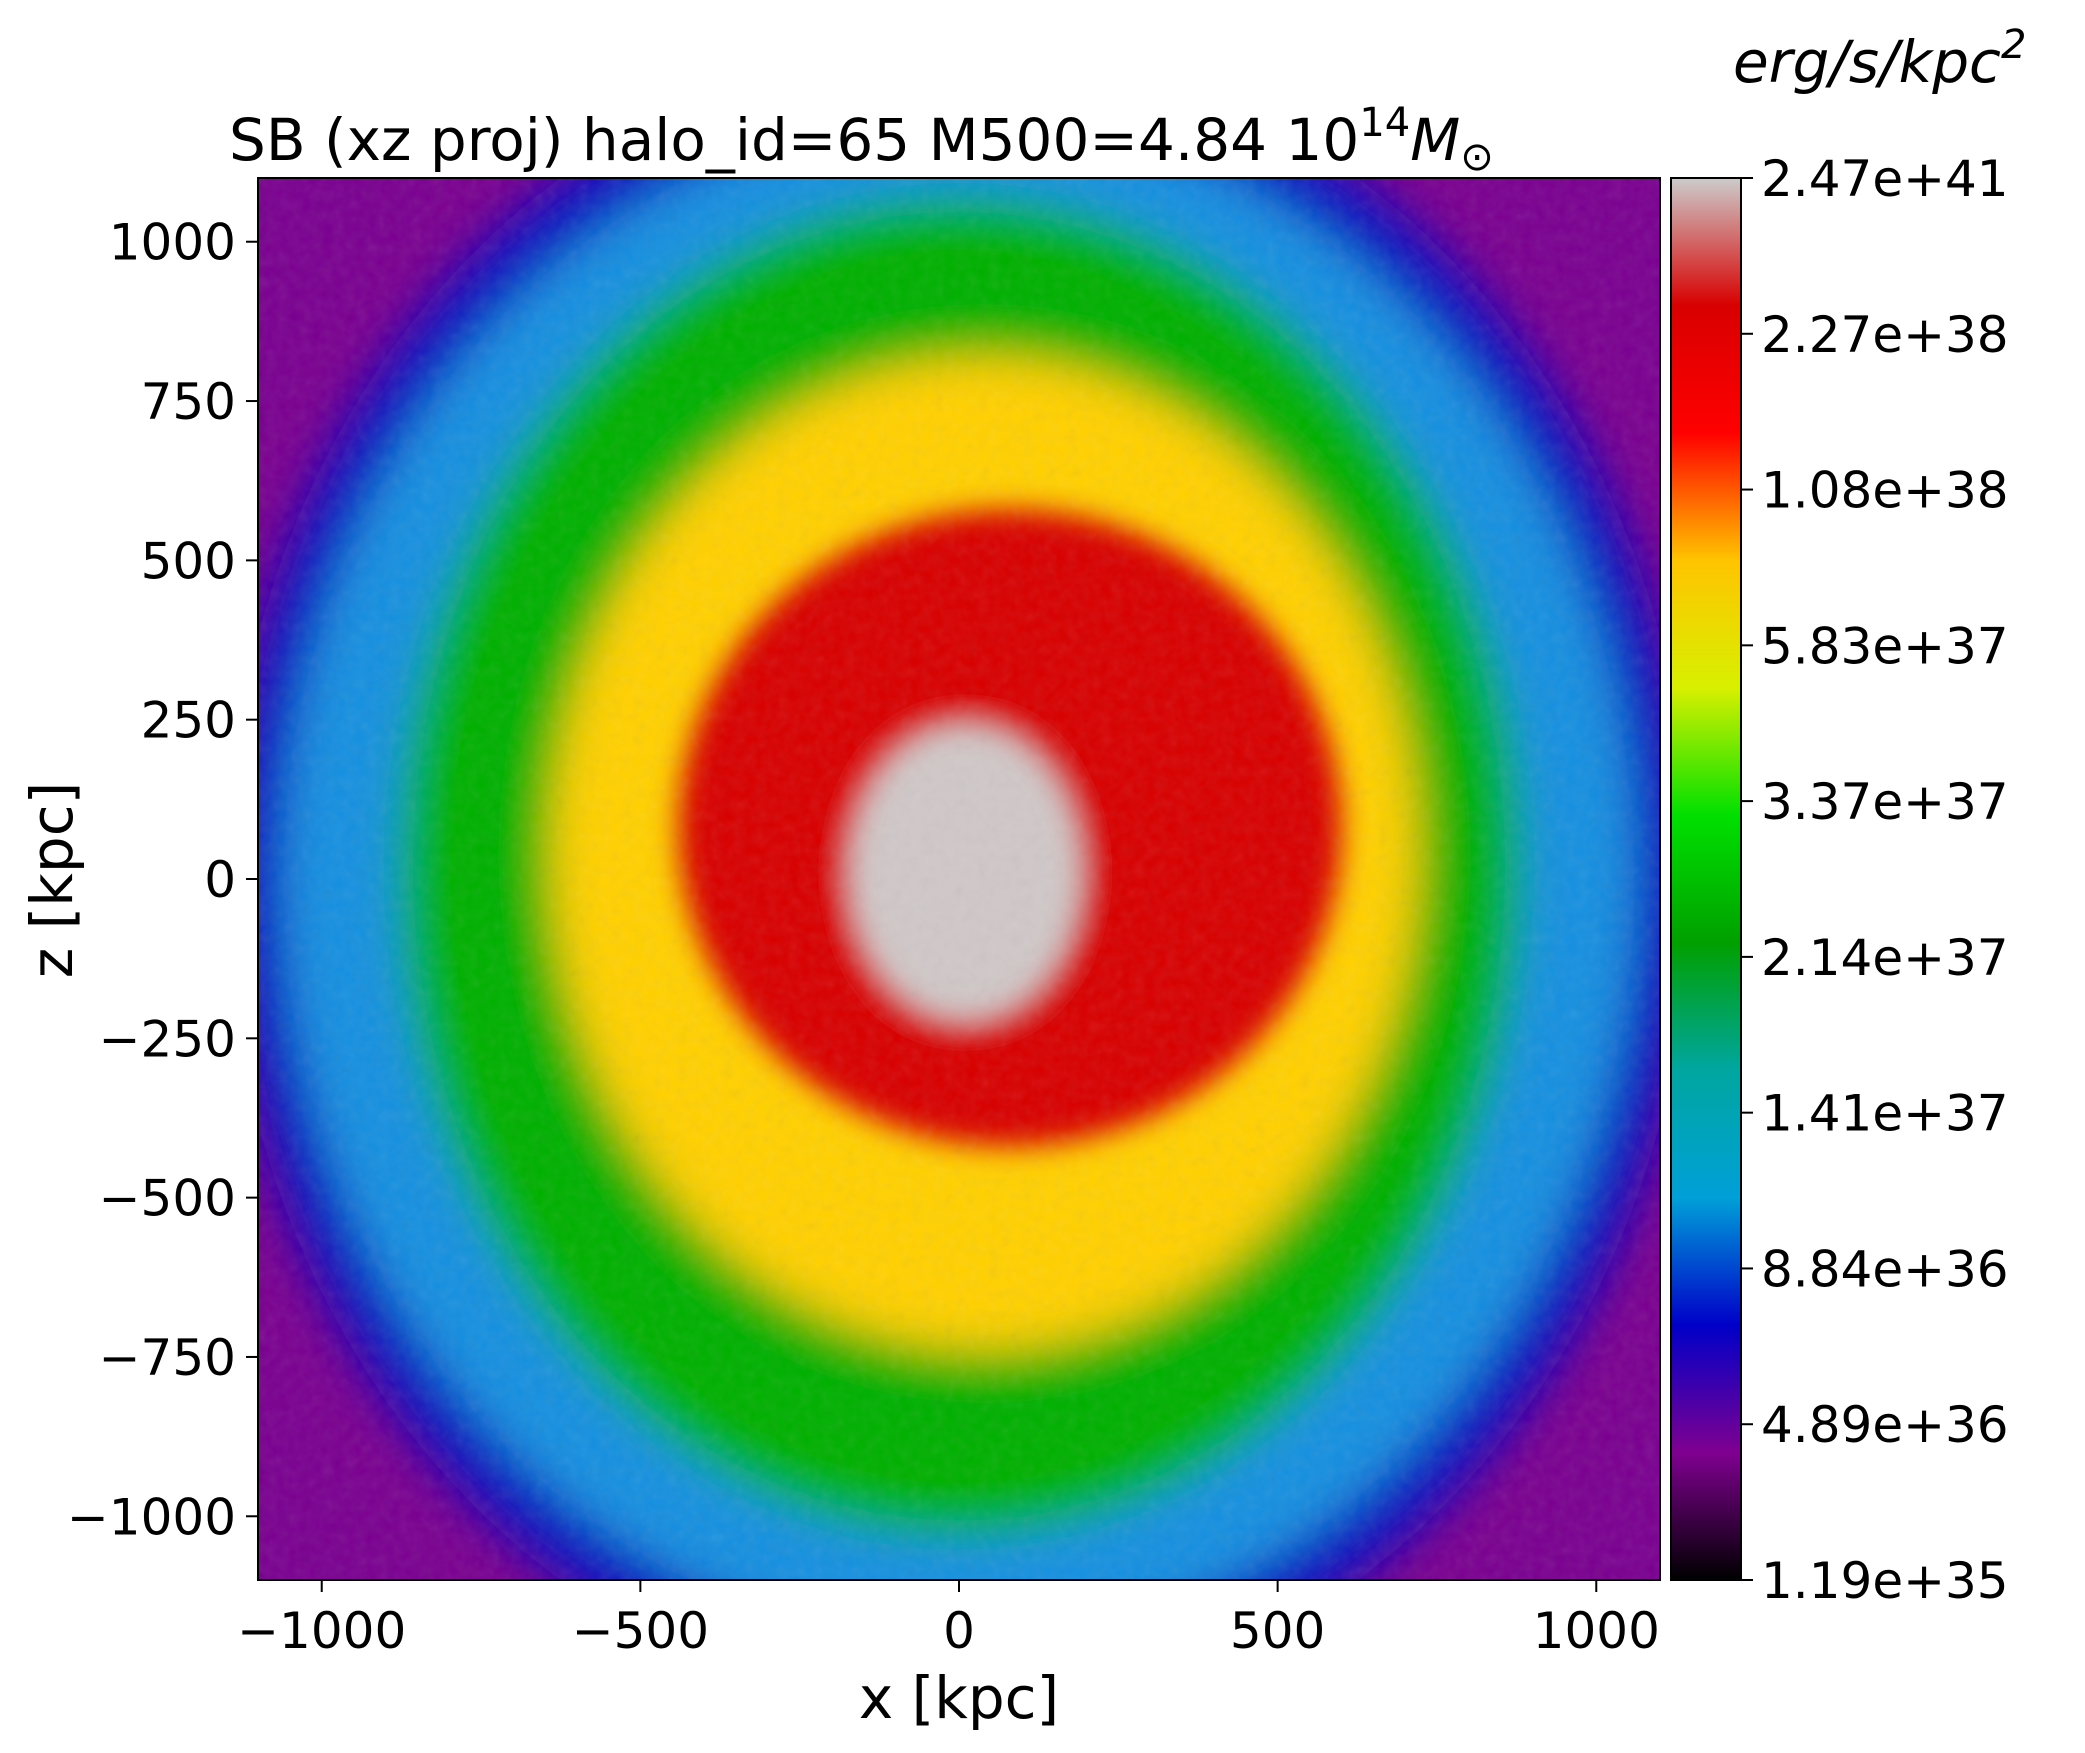 This screenshot has width=2085, height=1753. I want to click on colorbar-tick-label: 1.41e+37, so click(1885, 1114).